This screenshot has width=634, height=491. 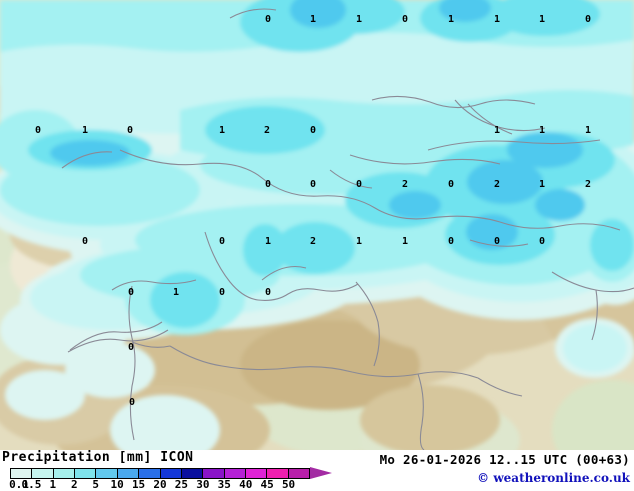 I want to click on colorbar-tick-2: 2, so click(x=74, y=484).